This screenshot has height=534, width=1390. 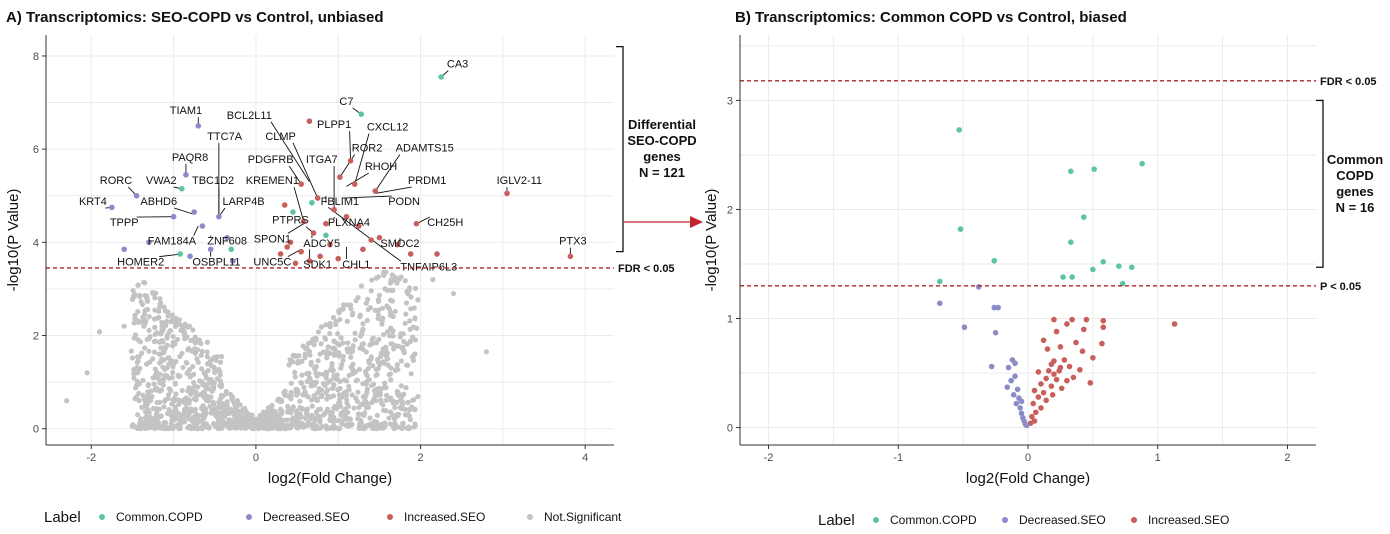 What do you see at coordinates (317, 265) in the screenshot?
I see `gene-label: SDK1` at bounding box center [317, 265].